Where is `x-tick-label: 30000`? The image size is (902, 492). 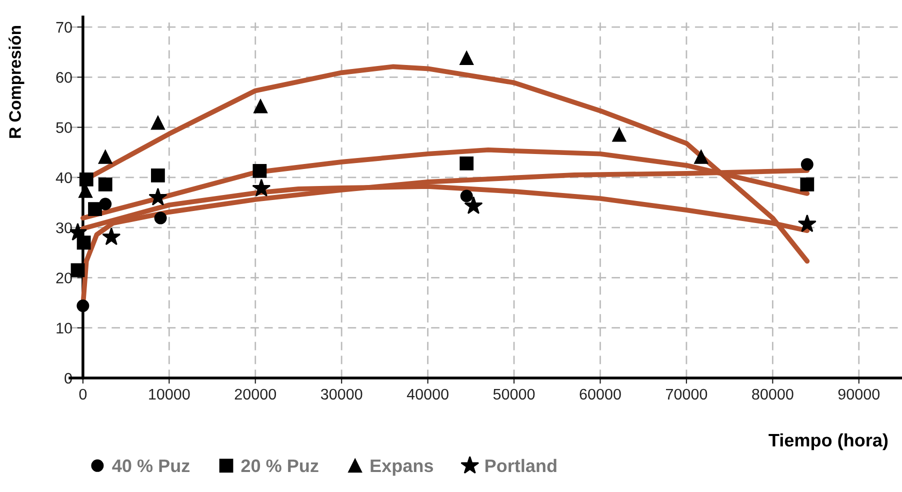 x-tick-label: 30000 is located at coordinates (341, 394).